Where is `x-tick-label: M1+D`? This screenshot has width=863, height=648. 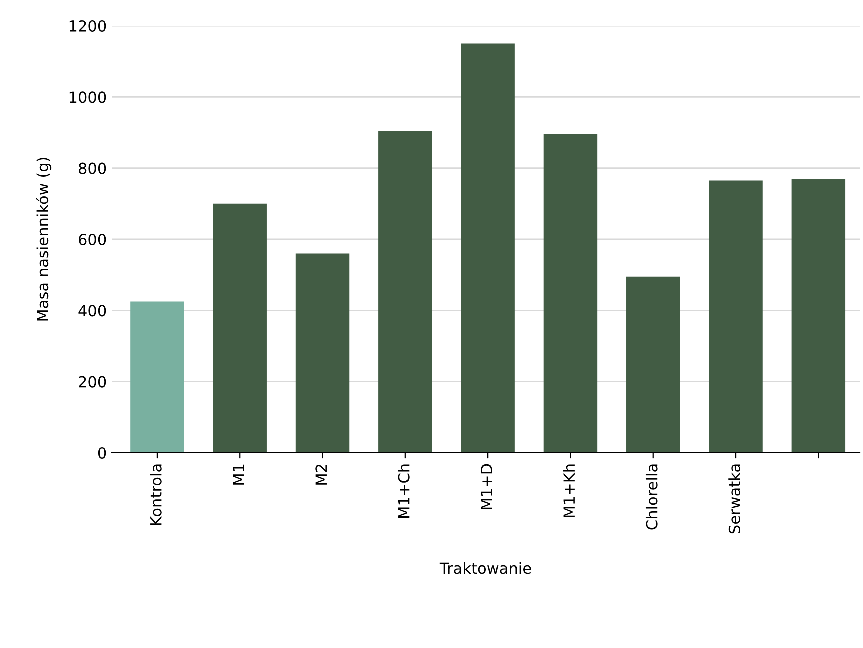 x-tick-label: M1+D is located at coordinates (486, 487).